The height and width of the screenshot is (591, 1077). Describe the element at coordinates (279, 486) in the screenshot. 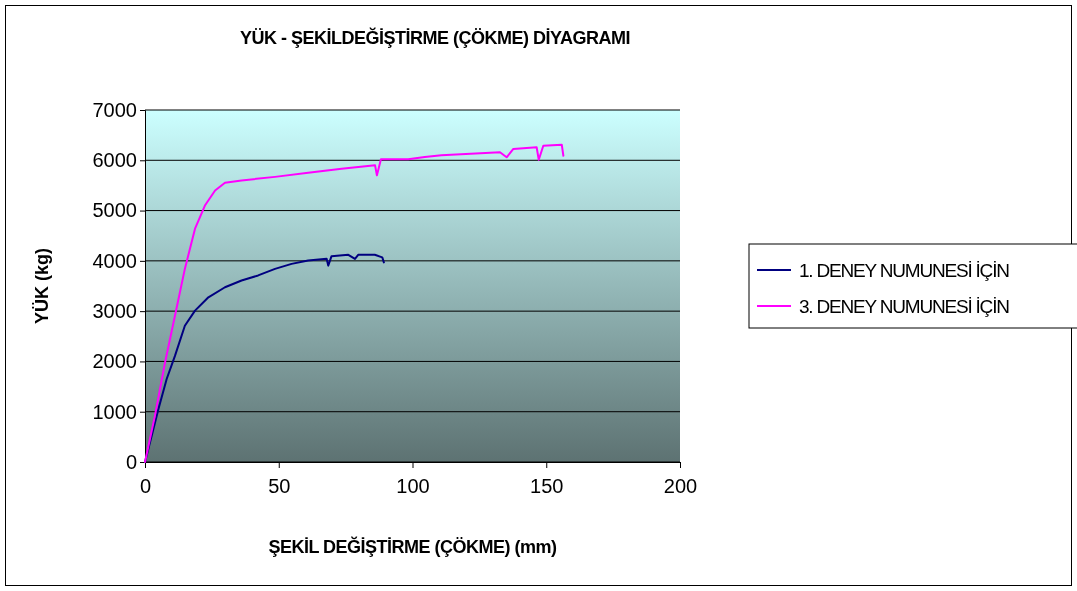

I see `x-tick-label: 50` at that location.